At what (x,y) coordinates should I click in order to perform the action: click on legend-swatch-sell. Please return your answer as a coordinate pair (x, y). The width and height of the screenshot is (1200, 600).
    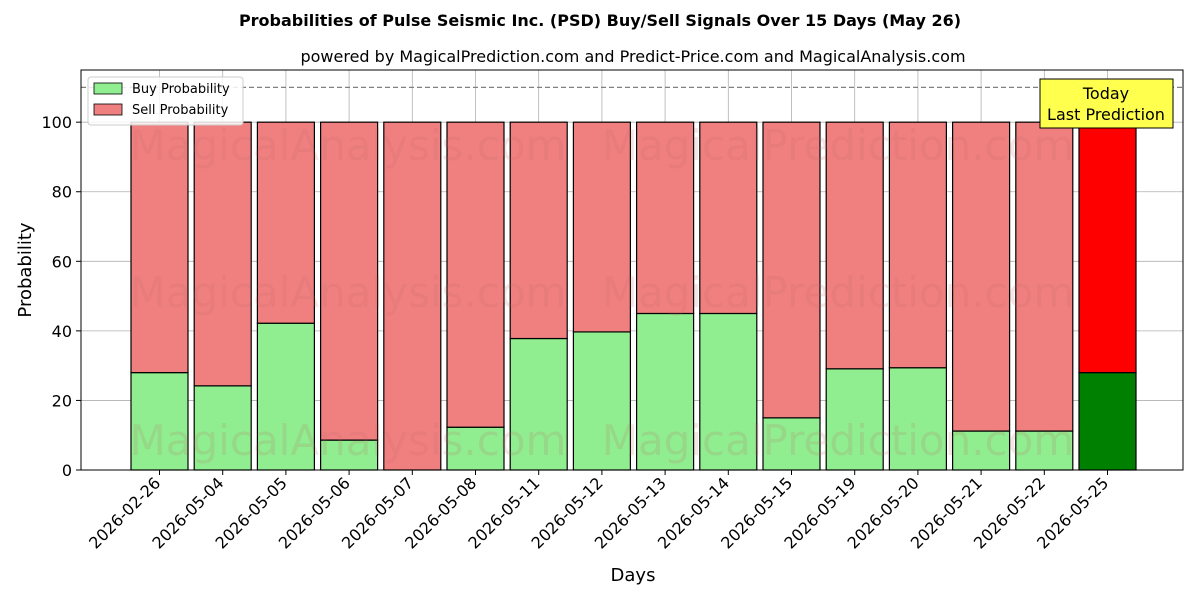
    Looking at the image, I should click on (108, 109).